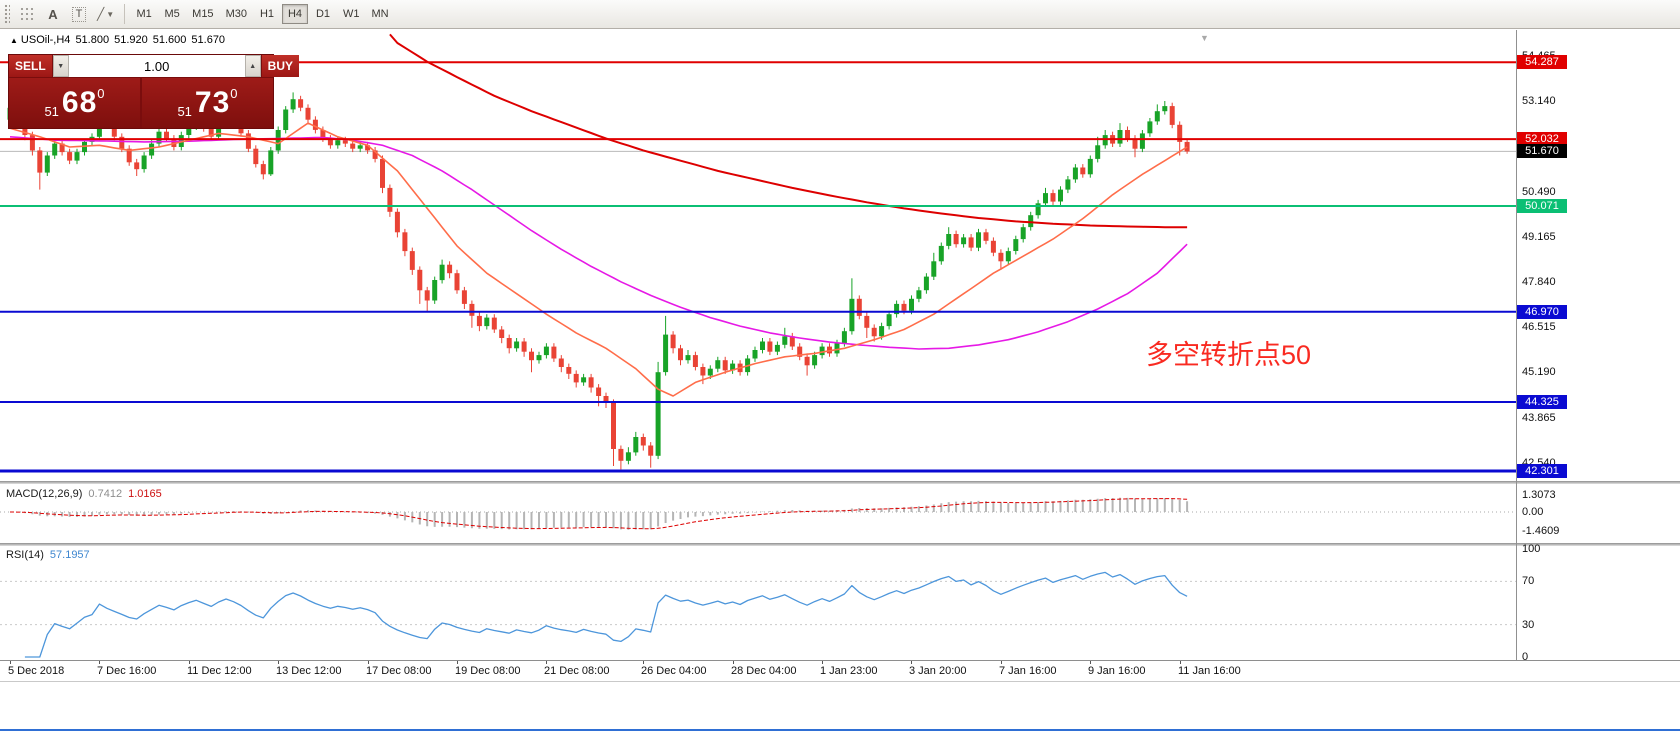 The width and height of the screenshot is (1680, 734). I want to click on price-axis-tick: 46.515, so click(1539, 327).